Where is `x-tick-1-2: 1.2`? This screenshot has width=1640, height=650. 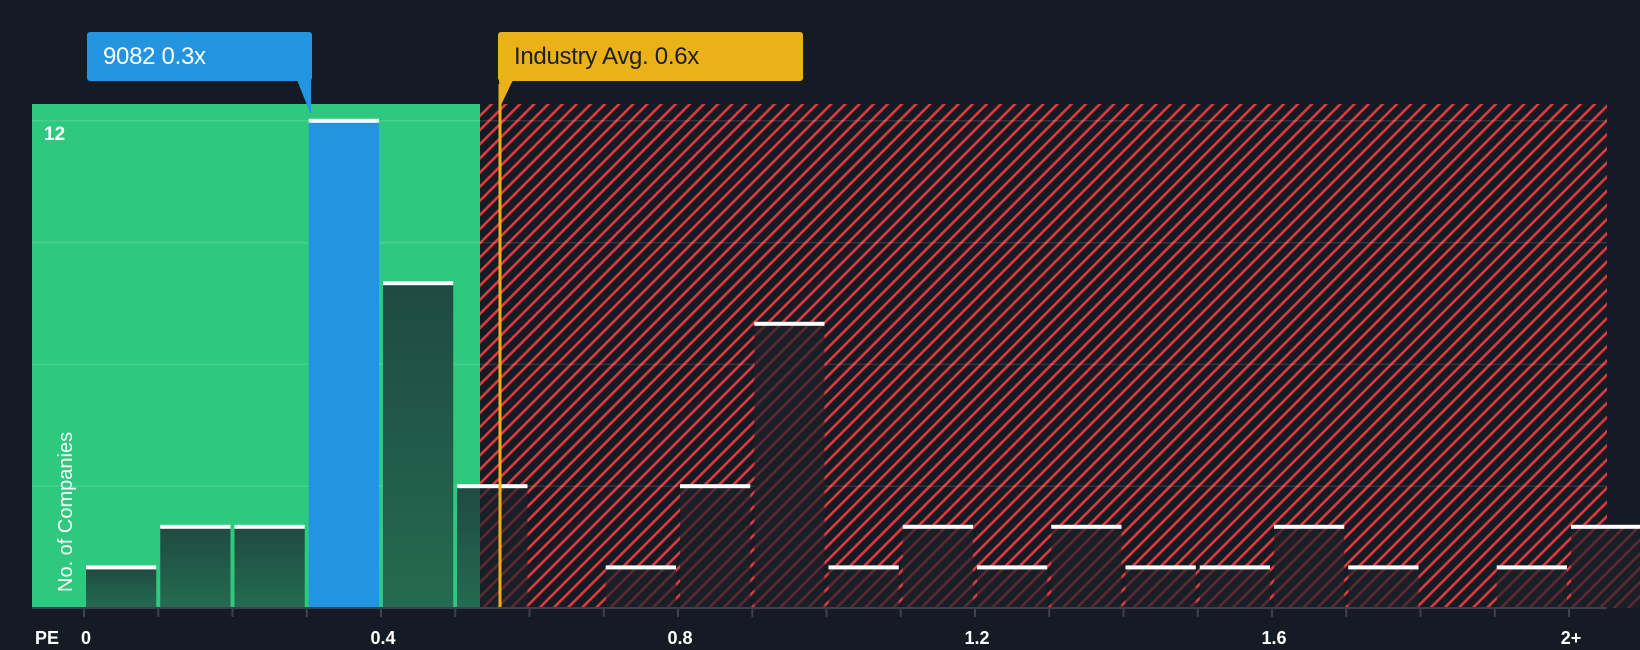
x-tick-1-2: 1.2 is located at coordinates (977, 638).